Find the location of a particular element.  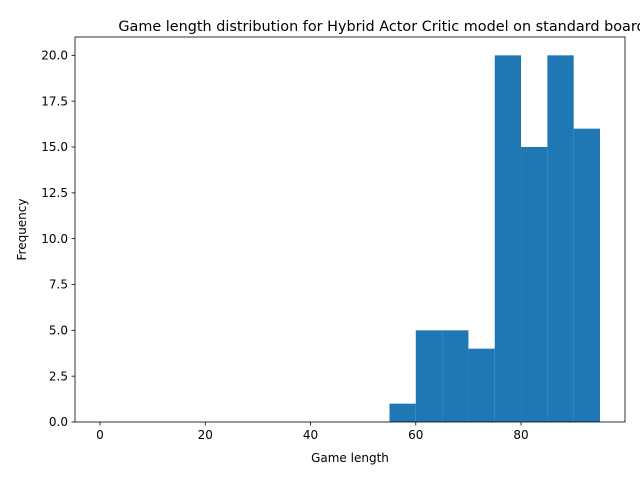

y-tick-label: 0.0 is located at coordinates (58, 422).